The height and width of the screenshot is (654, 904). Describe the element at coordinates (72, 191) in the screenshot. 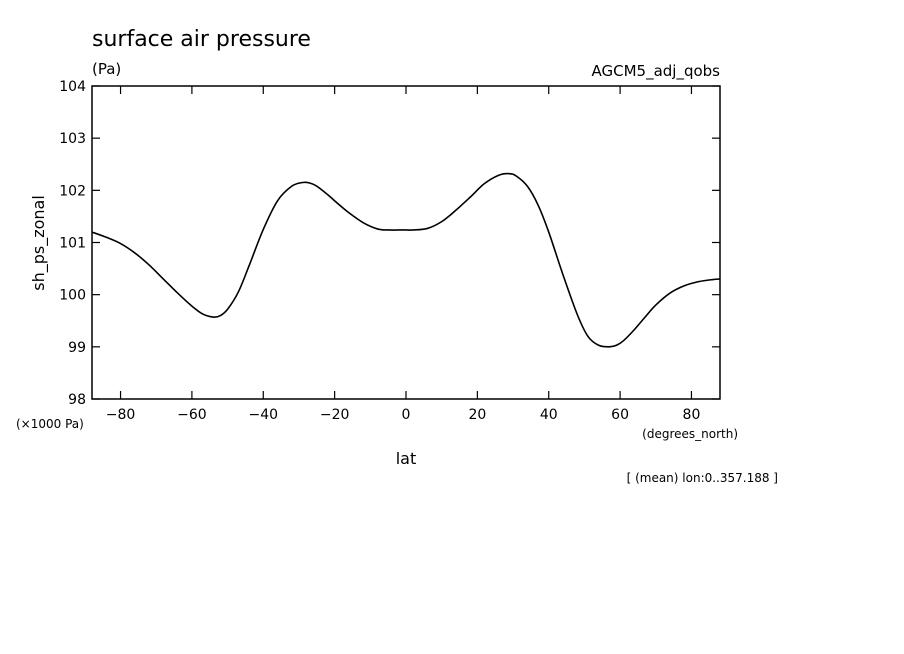

I see `y-tick-label: 102` at that location.